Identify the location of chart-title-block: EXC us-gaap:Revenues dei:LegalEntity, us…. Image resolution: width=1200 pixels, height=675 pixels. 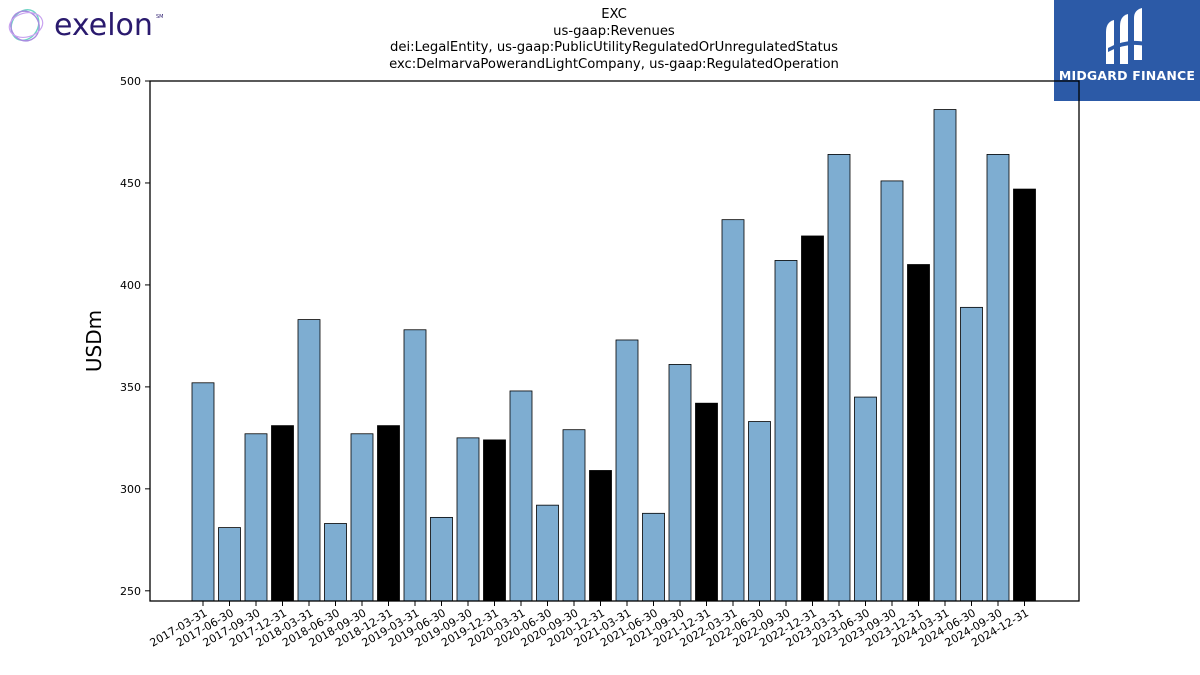
(614, 40).